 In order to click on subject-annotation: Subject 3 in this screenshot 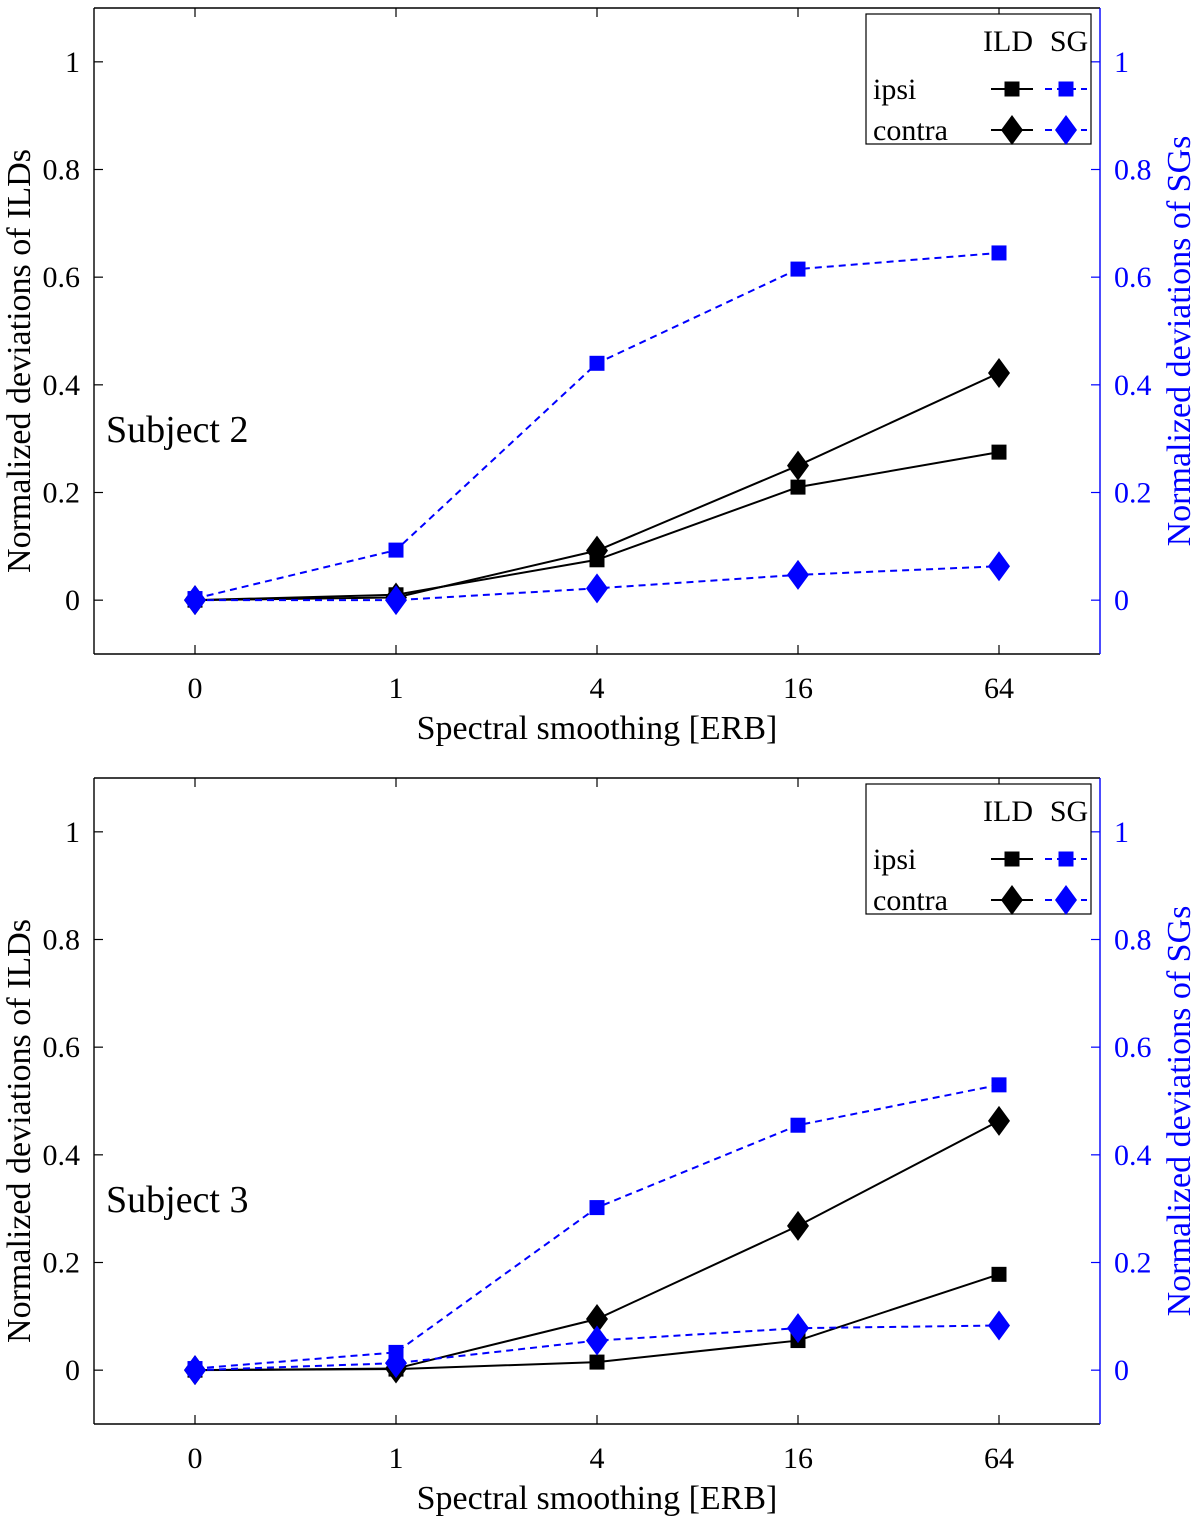, I will do `click(177, 1200)`.